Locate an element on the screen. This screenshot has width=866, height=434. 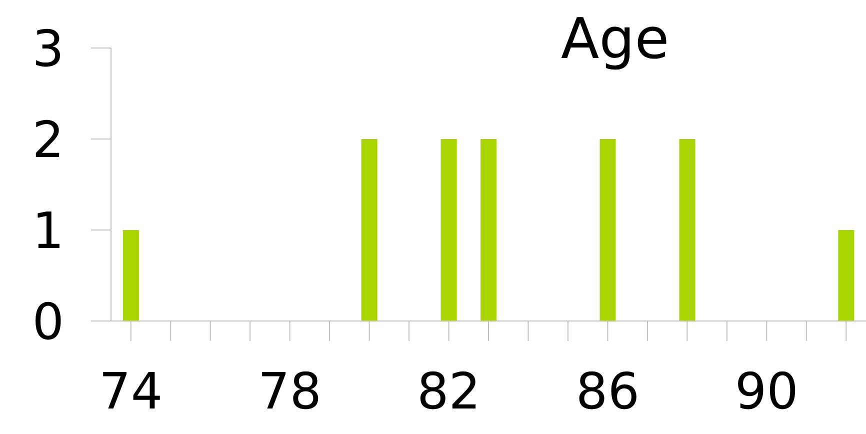
x-tick-label: 86 is located at coordinates (608, 391).